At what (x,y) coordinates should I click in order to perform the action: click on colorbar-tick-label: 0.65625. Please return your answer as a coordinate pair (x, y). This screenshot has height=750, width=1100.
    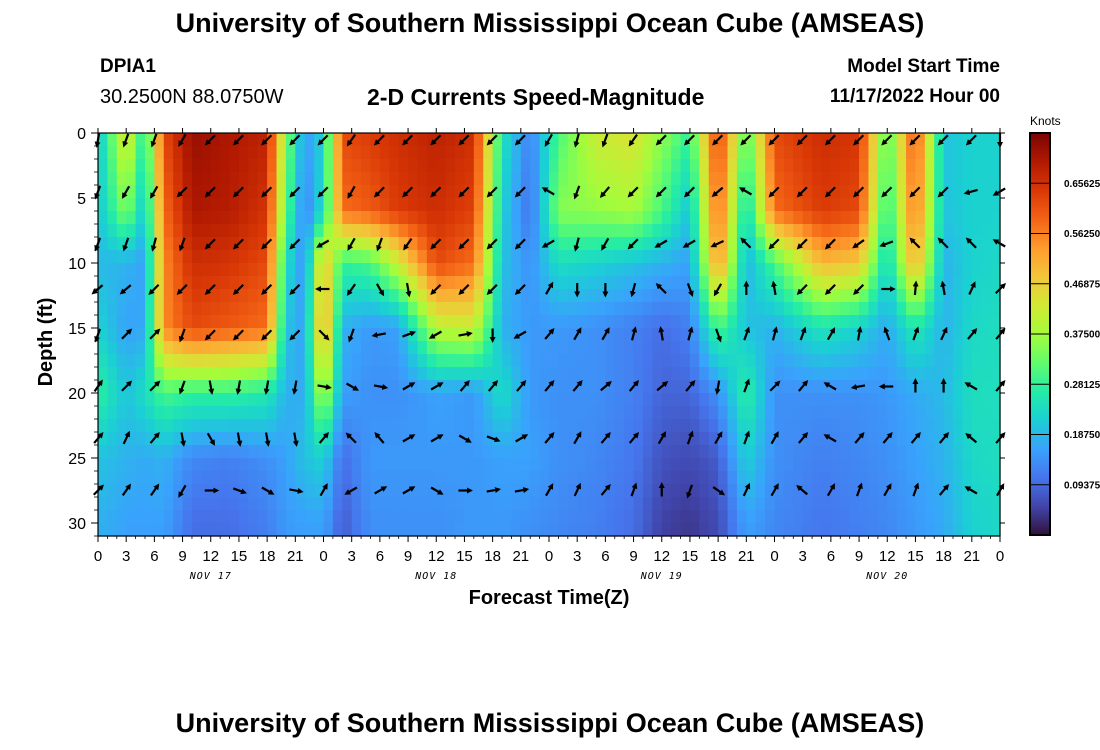
    Looking at the image, I should click on (1082, 184).